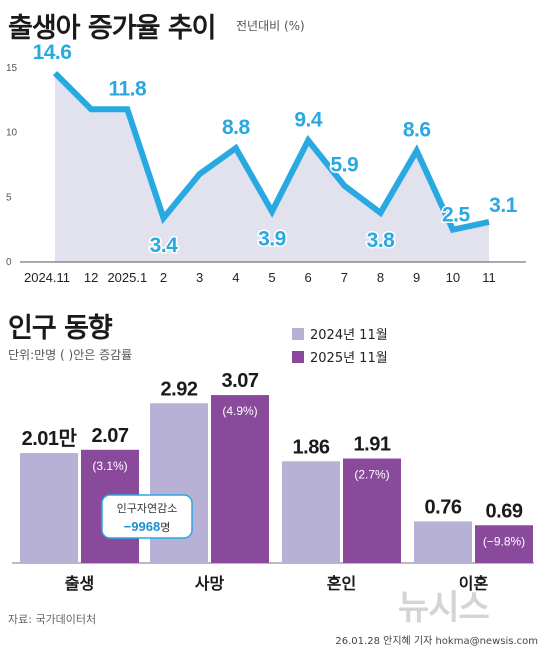 The width and height of the screenshot is (546, 648). What do you see at coordinates (344, 277) in the screenshot?
I see `x-tick-label: 7` at bounding box center [344, 277].